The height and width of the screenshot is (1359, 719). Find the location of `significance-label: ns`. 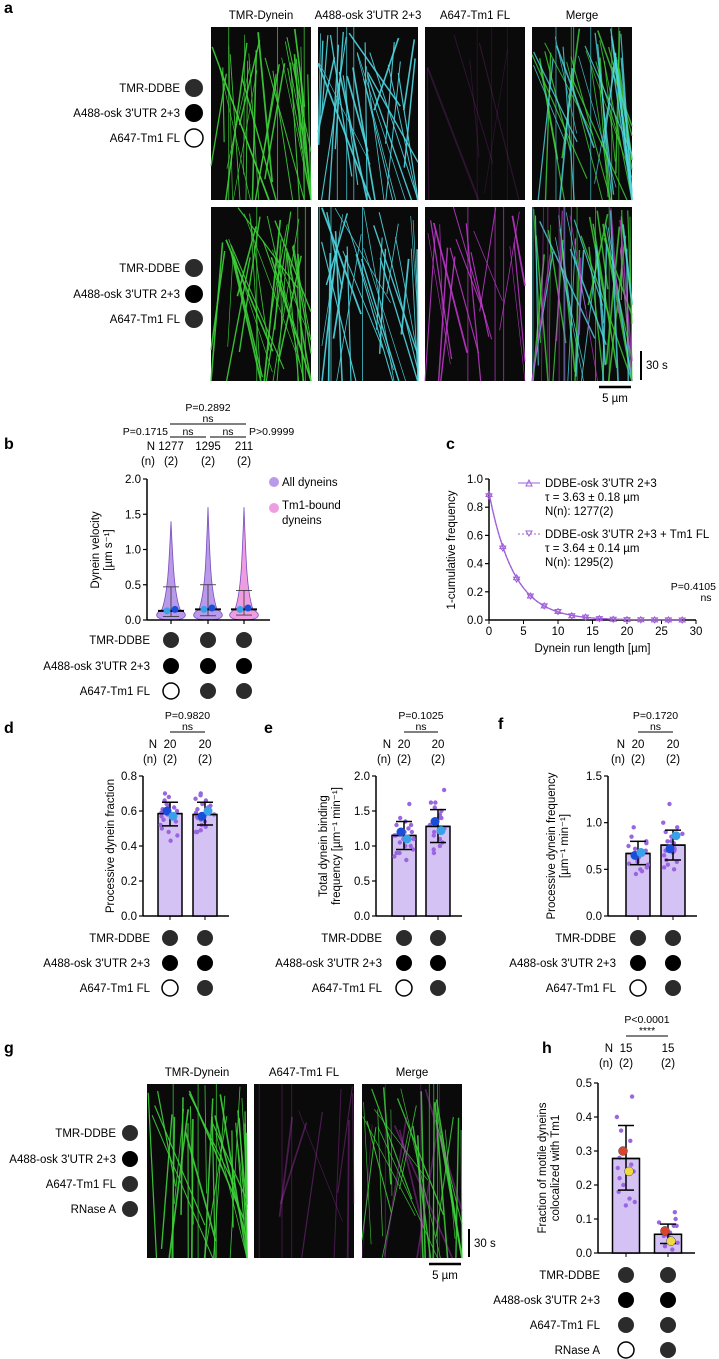

significance-label: ns is located at coordinates (655, 727).